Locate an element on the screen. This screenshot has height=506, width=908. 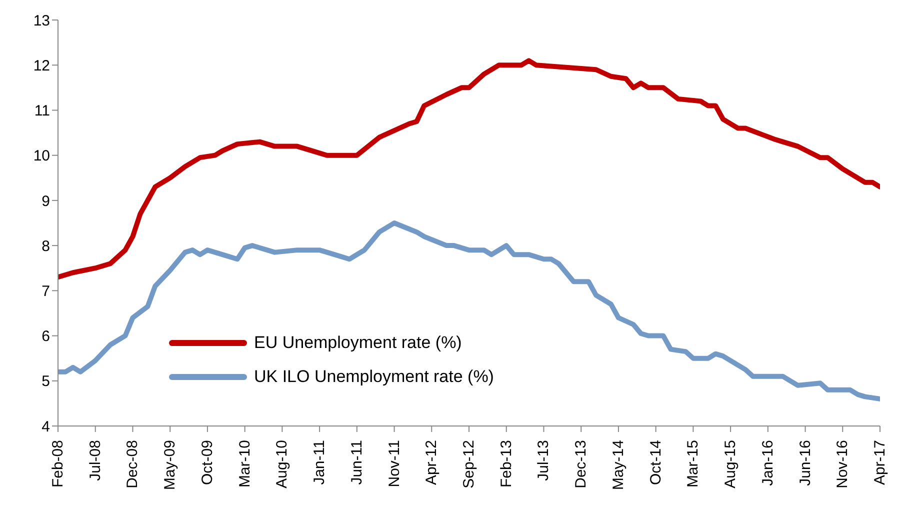
x-tick-label: Jul-13 is located at coordinates (543, 460).